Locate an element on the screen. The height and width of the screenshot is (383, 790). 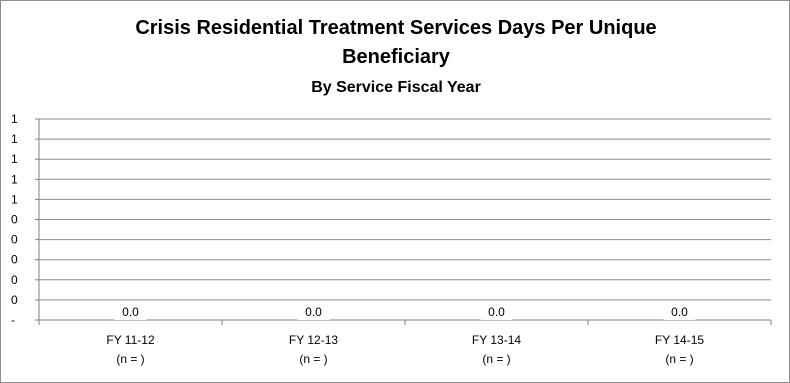
x-category-label: FY 14-15 is located at coordinates (679, 340).